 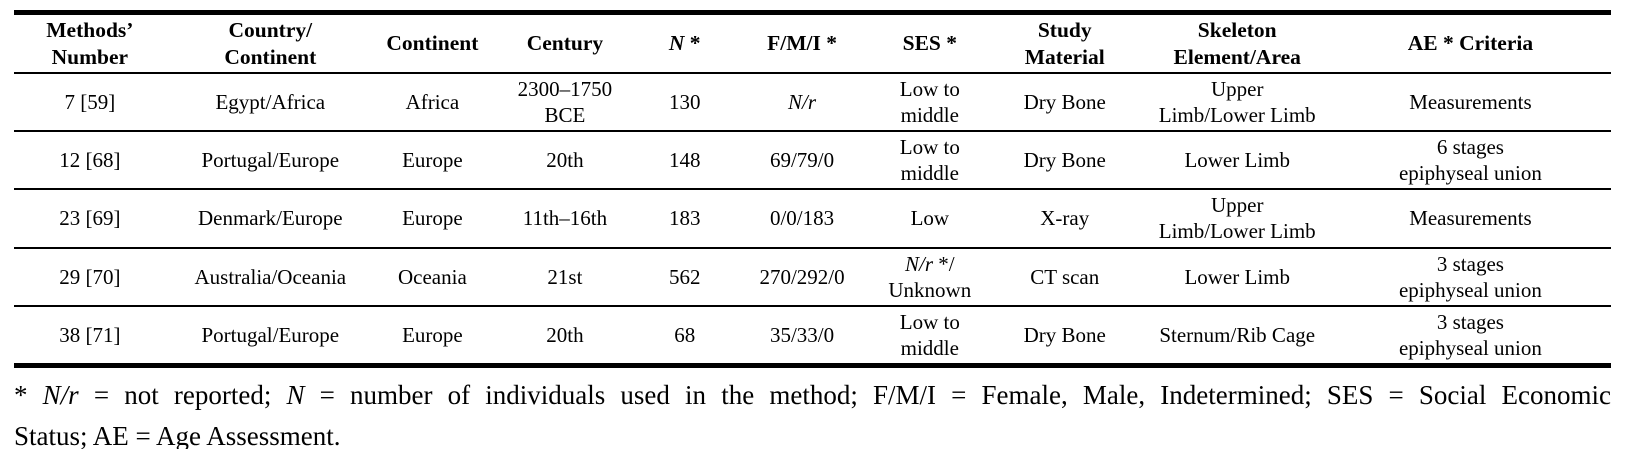 I want to click on cell-3-fmi: 270/292/0, so click(x=802, y=276).